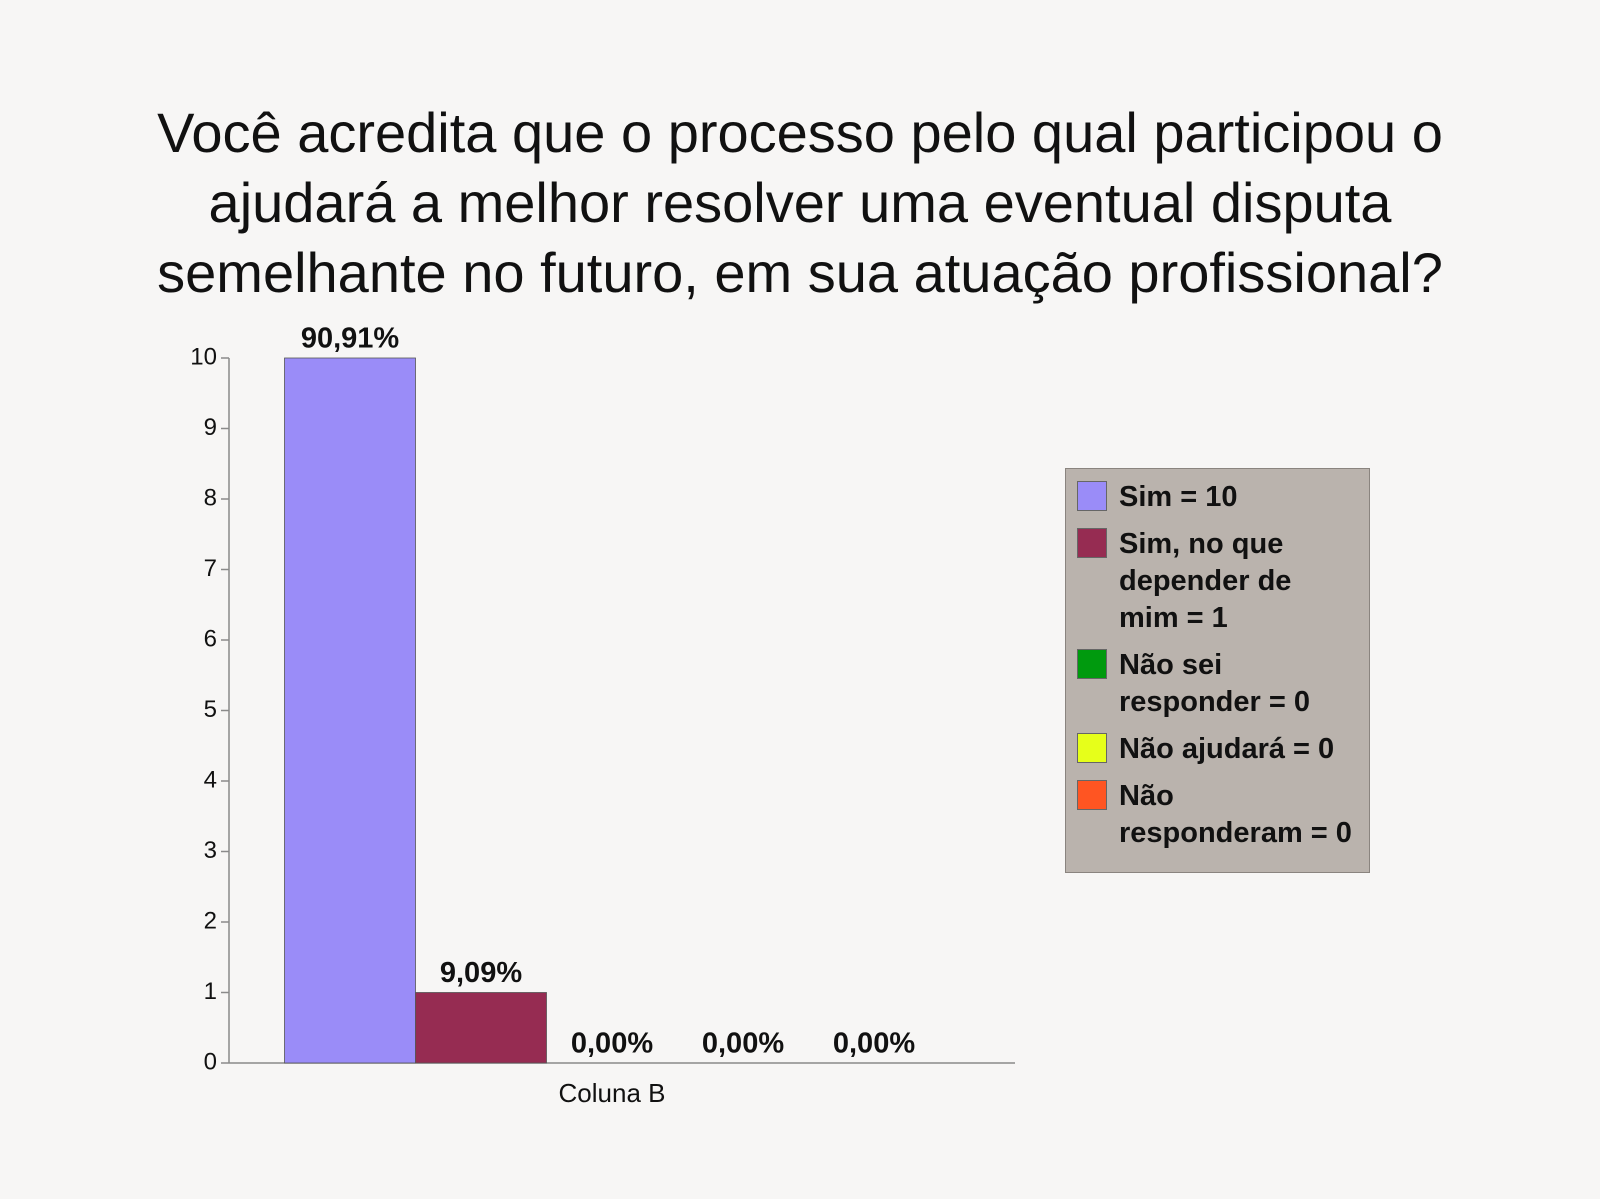 The image size is (1600, 1199). I want to click on y-tick-label: 0, so click(210, 1061).